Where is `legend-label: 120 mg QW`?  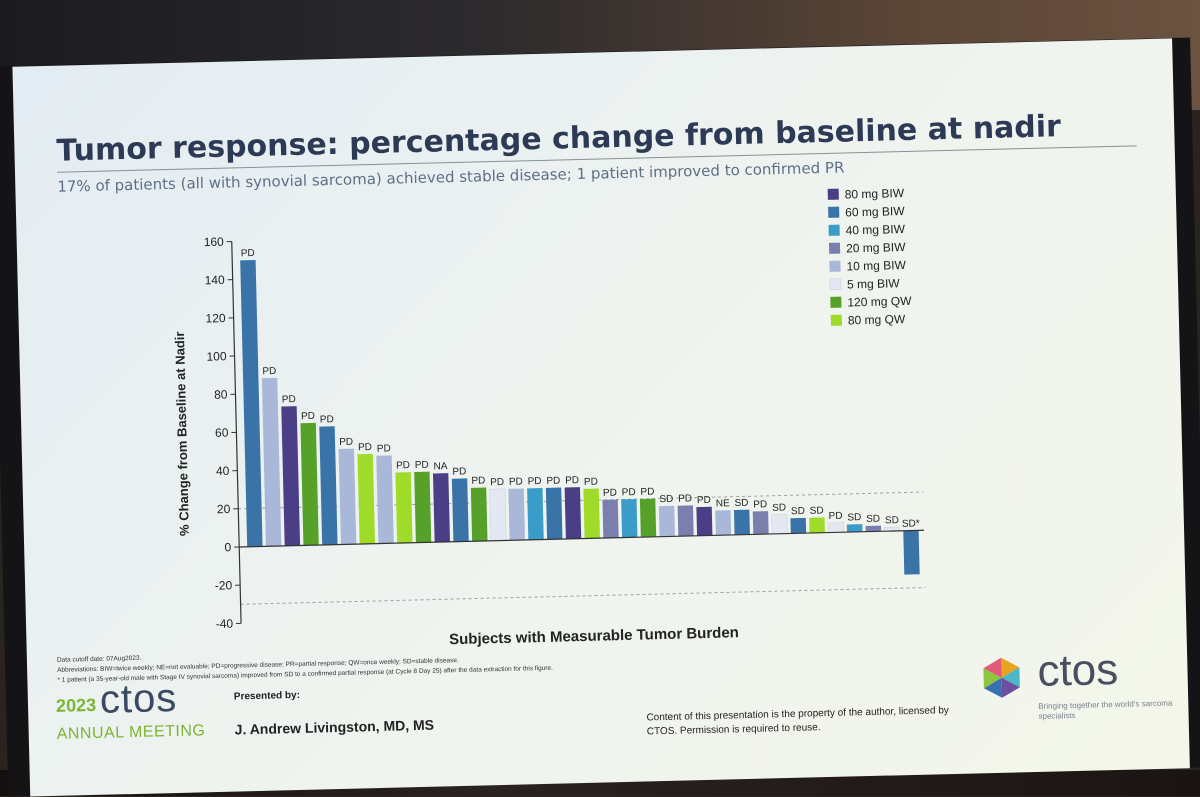
legend-label: 120 mg QW is located at coordinates (879, 302).